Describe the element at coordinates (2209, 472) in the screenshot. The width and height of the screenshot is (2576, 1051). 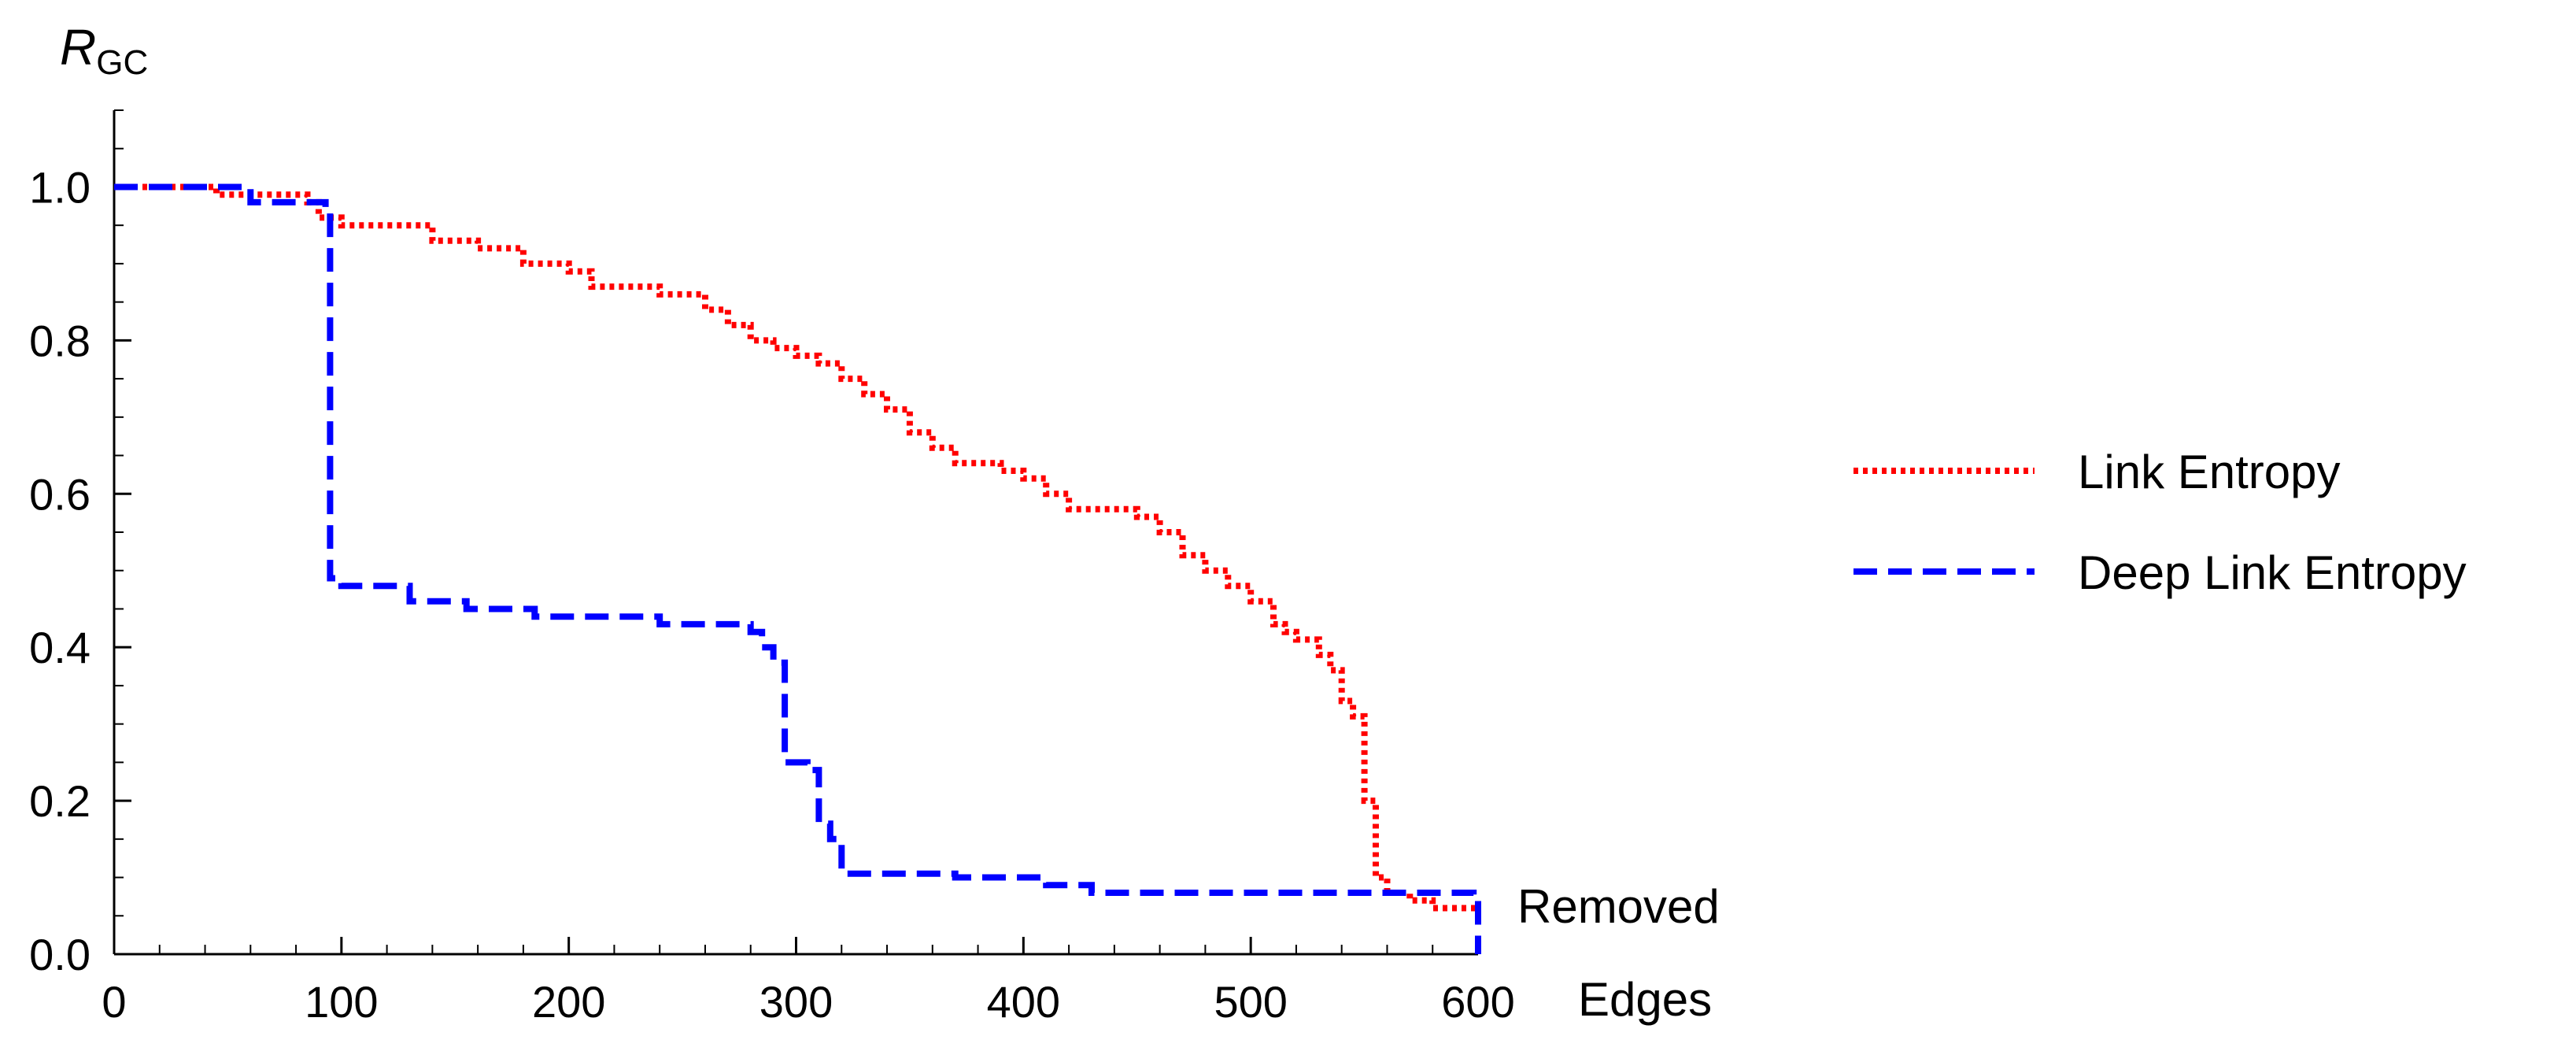
I see `legend-label-link-entropy: Link Entropy` at that location.